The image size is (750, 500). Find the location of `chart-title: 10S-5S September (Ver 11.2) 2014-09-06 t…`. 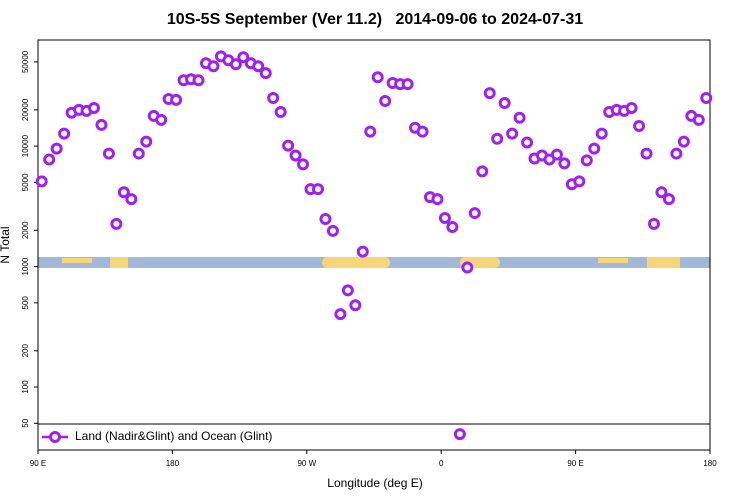

chart-title: 10S-5S September (Ver 11.2) 2014-09-06 t… is located at coordinates (375, 19).